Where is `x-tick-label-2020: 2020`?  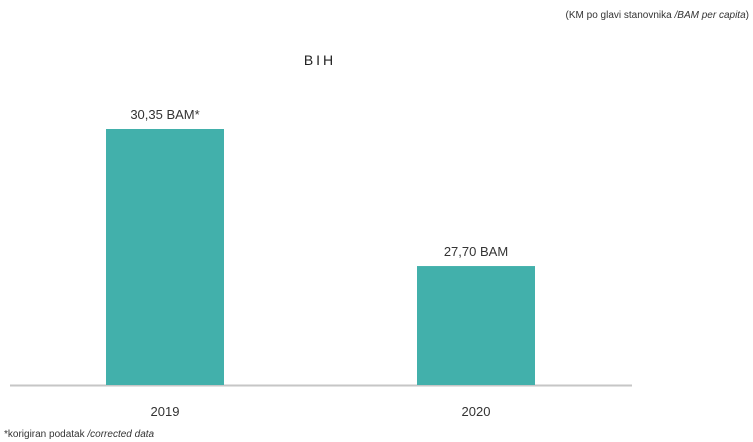
x-tick-label-2020: 2020 is located at coordinates (476, 411).